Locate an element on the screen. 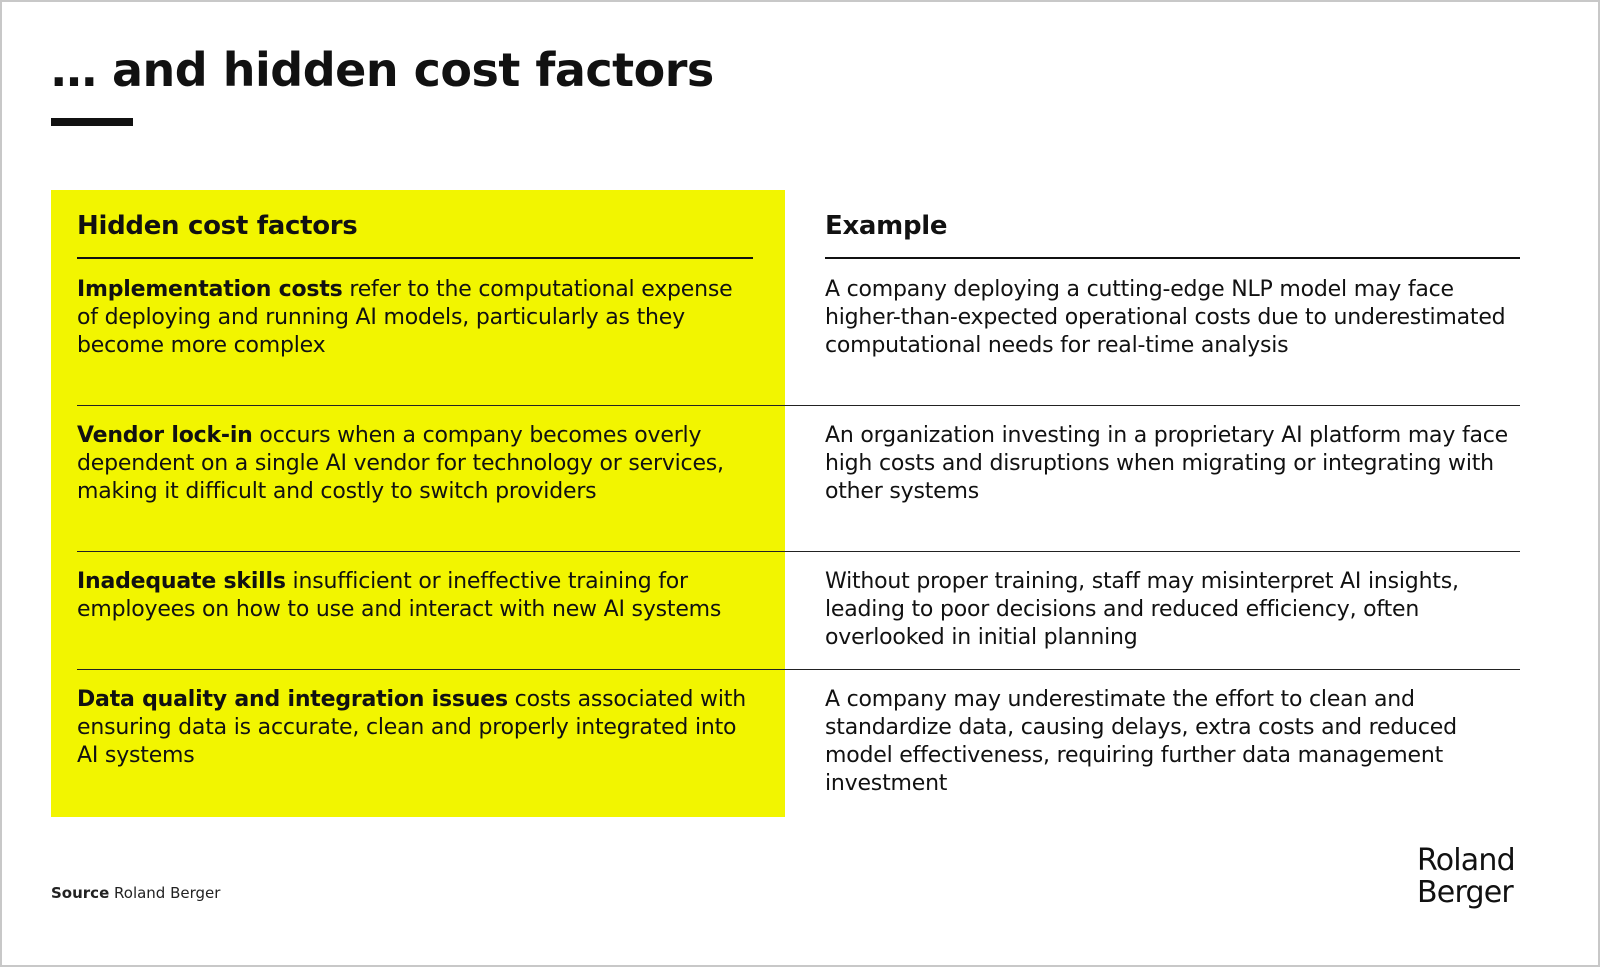  source-text: Roland Berger is located at coordinates (165, 893).